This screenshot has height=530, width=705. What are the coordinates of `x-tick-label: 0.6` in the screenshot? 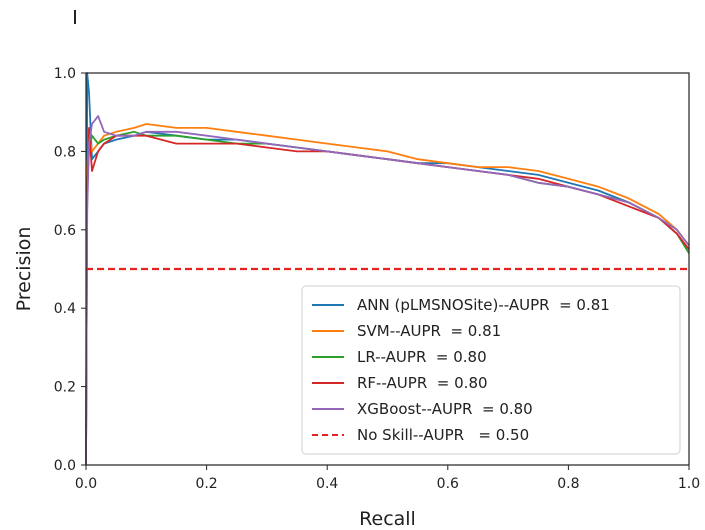 It's located at (448, 484).